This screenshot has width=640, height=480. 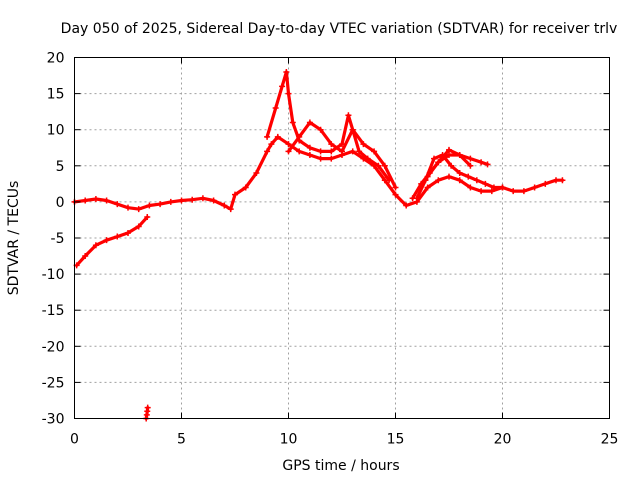 I want to click on series-secondary-track, so click(x=342, y=155).